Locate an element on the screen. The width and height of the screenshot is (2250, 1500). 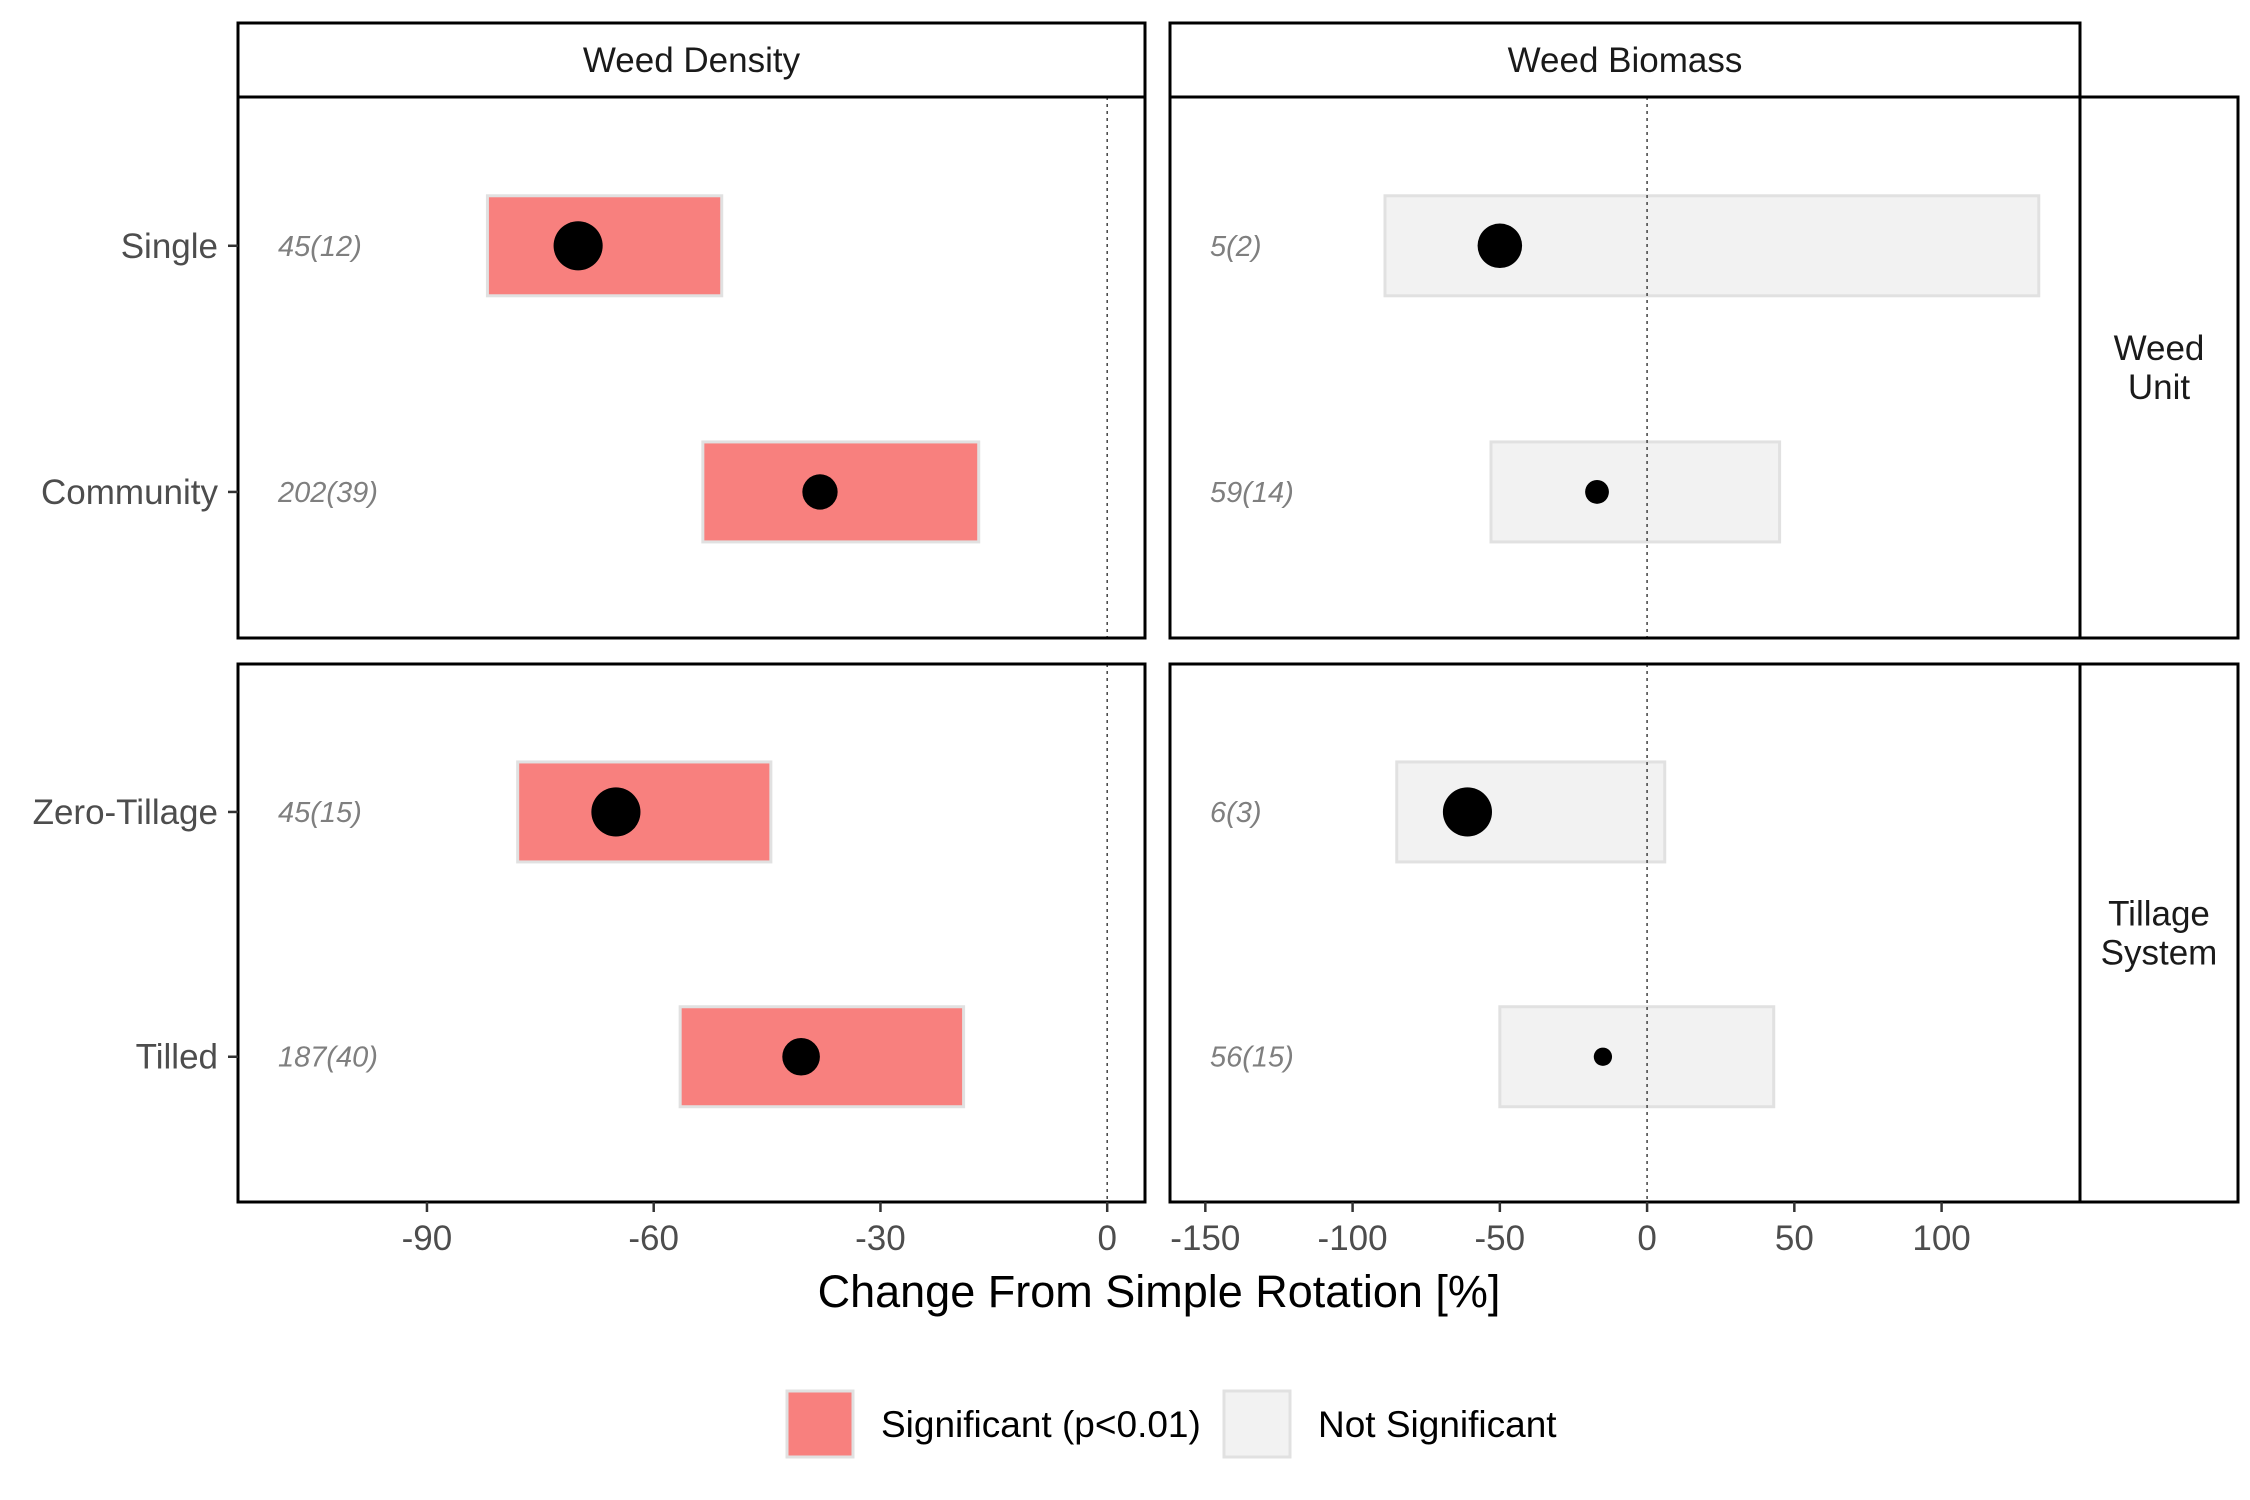
facet-strip-tillage-system is located at coordinates (2159, 933).